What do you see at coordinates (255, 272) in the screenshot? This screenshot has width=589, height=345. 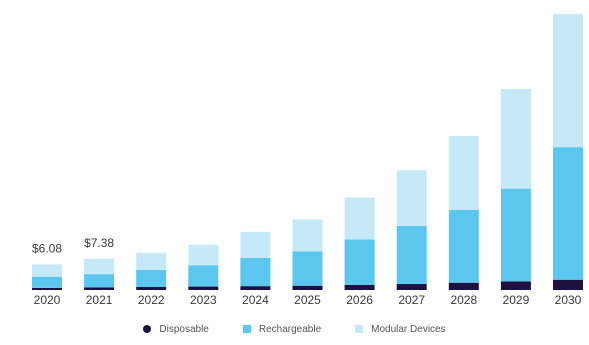 I see `bar-rechargeable-2024` at bounding box center [255, 272].